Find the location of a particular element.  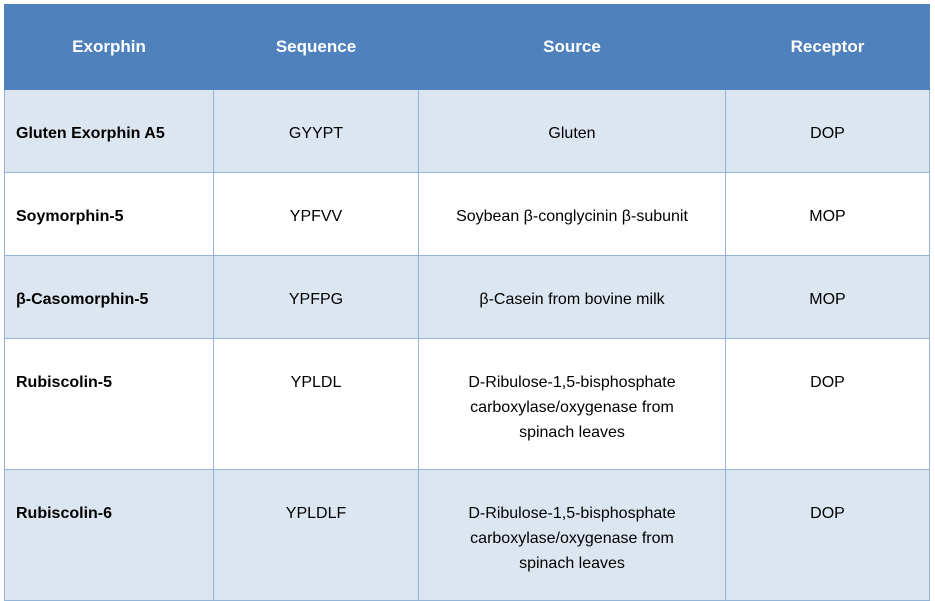

header-row: Exorphin Sequence Source Receptor is located at coordinates (467, 47).